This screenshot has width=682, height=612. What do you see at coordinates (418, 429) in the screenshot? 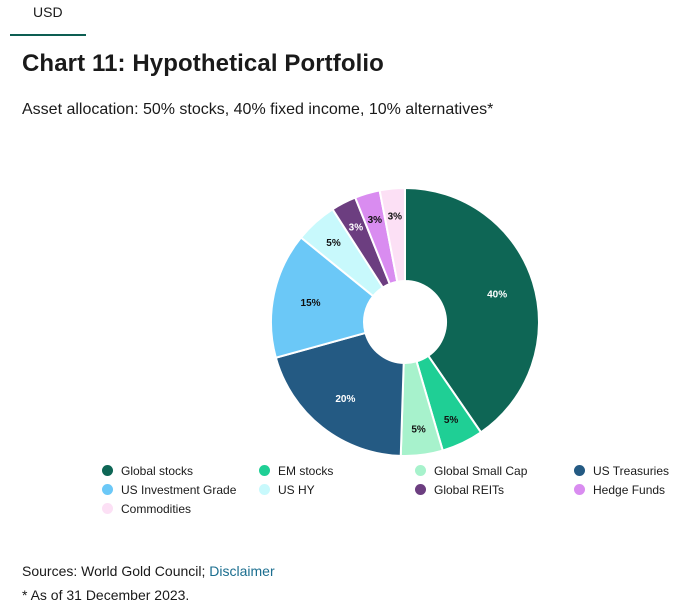
I see `slice-label-global-small-cap: 5%` at bounding box center [418, 429].